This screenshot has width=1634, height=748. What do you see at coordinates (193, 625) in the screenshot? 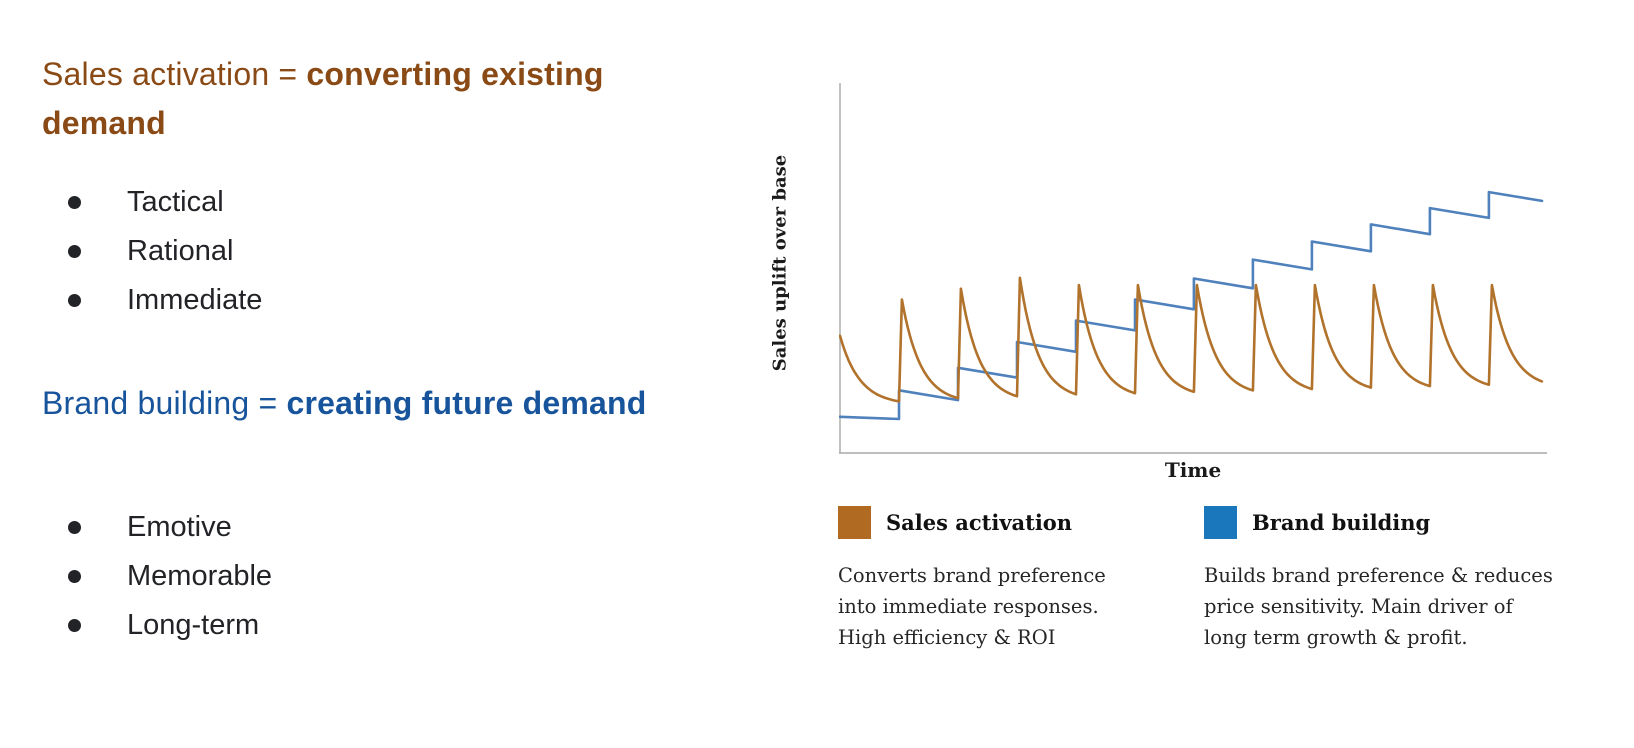
I see `list-item-label: Long-term` at bounding box center [193, 625].